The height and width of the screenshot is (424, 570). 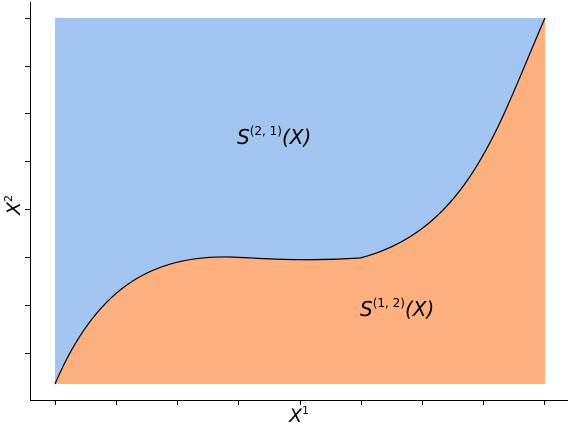 What do you see at coordinates (274, 136) in the screenshot?
I see `upper-region-label: S(2, 1)(X)` at bounding box center [274, 136].